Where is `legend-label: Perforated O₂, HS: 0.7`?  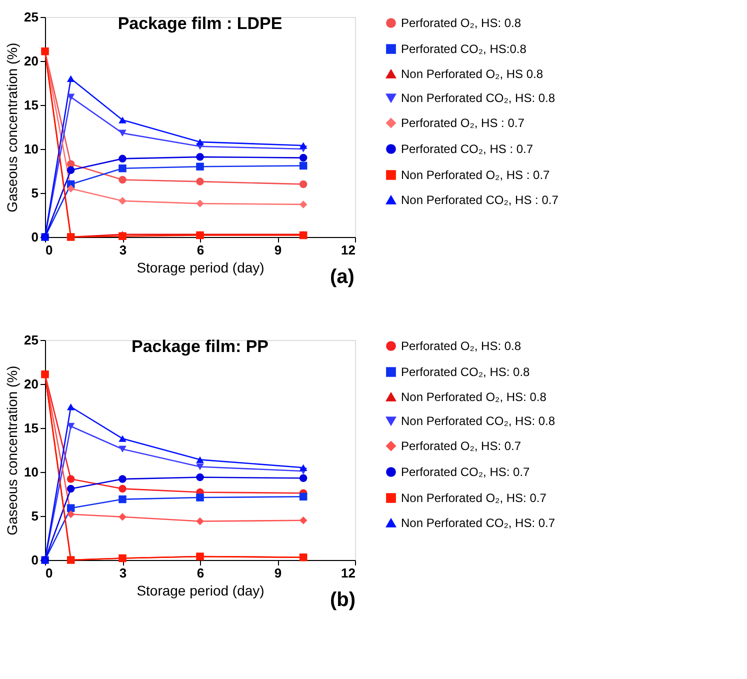
legend-label: Perforated O₂, HS: 0.7 is located at coordinates (461, 446).